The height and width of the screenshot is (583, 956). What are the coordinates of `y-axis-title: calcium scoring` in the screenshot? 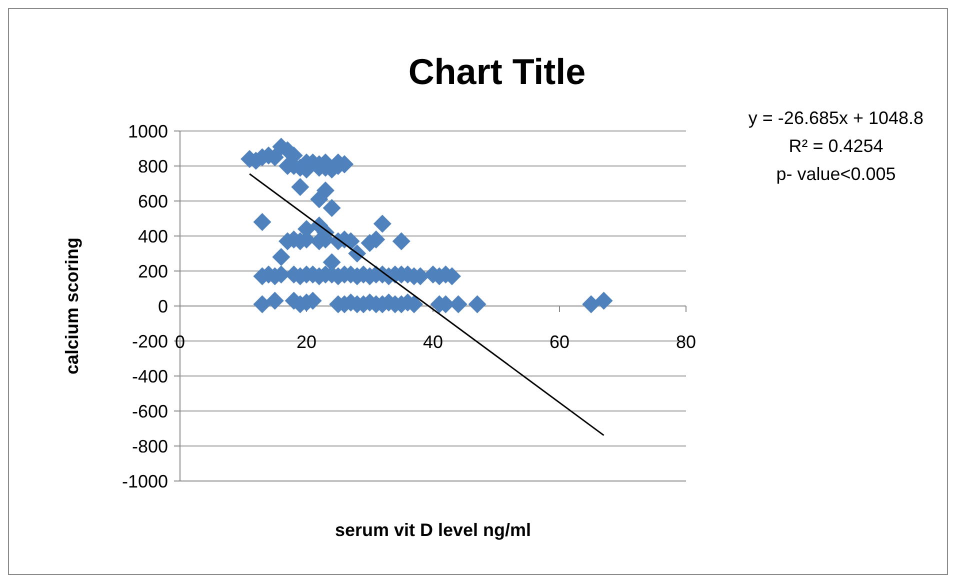 It's located at (72, 306).